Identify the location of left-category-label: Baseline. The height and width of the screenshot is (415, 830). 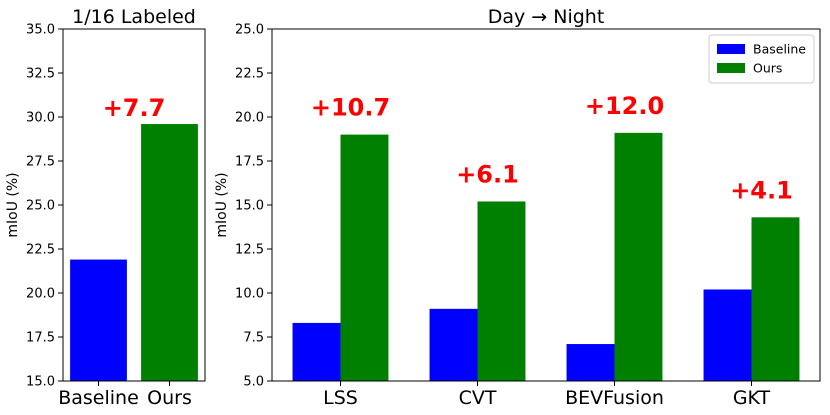
(98, 398).